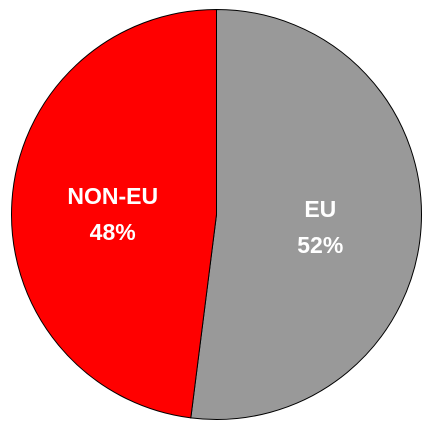  I want to click on slice-label-eu: EU, so click(320, 209).